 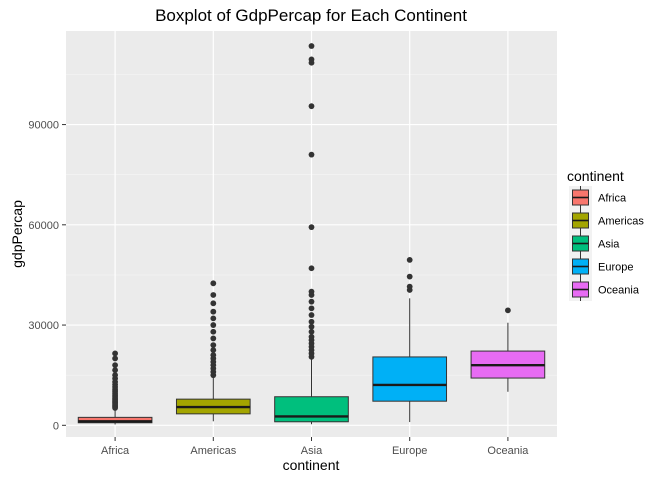 I want to click on legend-title: continent, so click(x=595, y=176).